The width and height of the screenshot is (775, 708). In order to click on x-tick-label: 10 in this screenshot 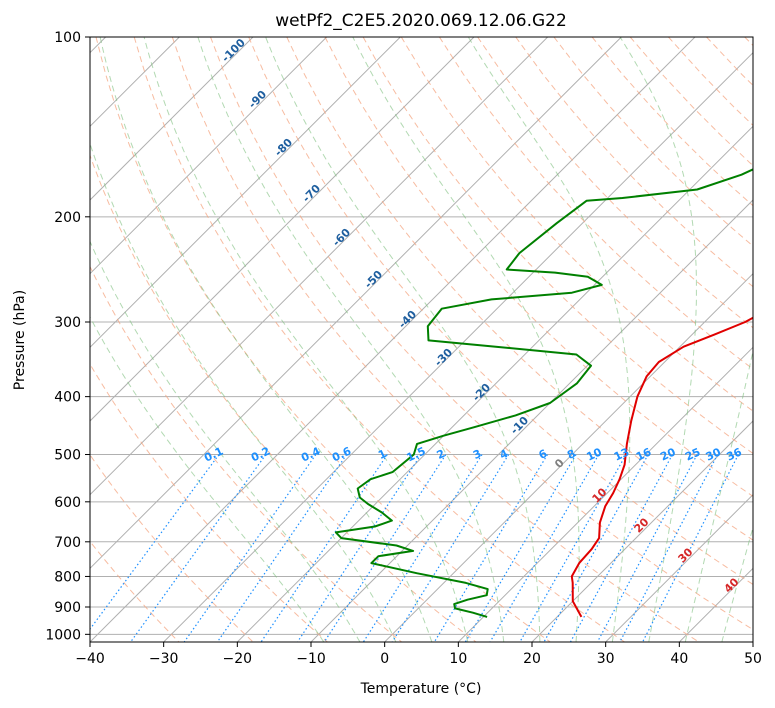, I will do `click(458, 659)`.